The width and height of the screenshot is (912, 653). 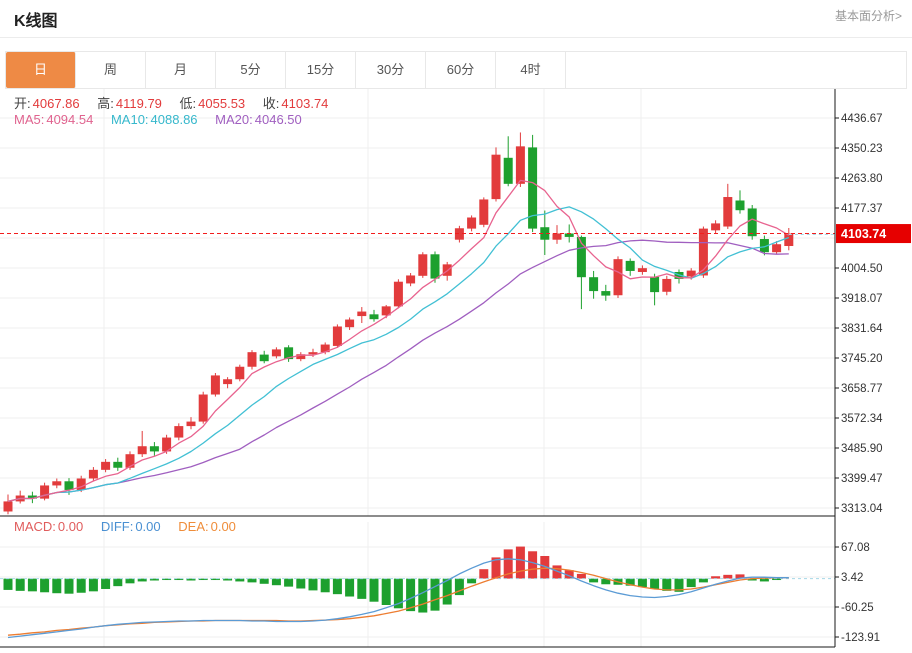 I want to click on ohlc-info-row: 开: 4067.86 高: 4119.79 低: 4055.53 收: 4103.74, so click(x=172, y=102).